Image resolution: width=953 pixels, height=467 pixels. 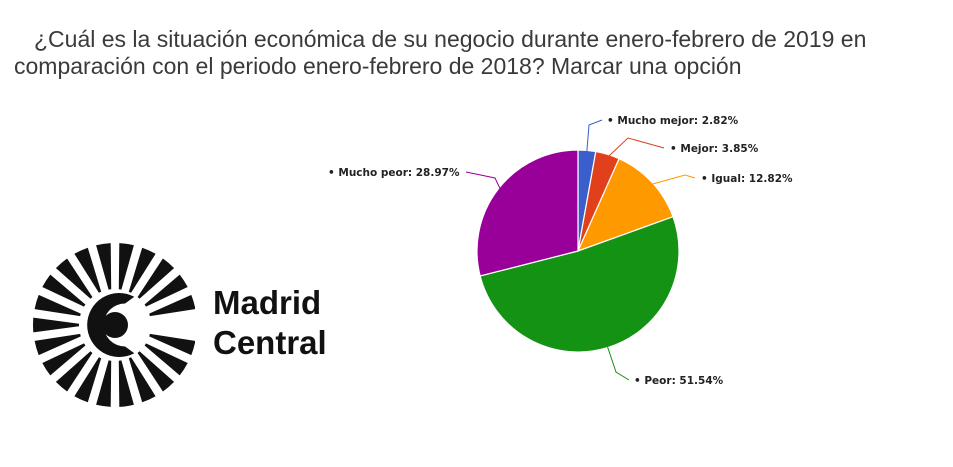 What do you see at coordinates (635, 148) in the screenshot?
I see `leader-line-mejor` at bounding box center [635, 148].